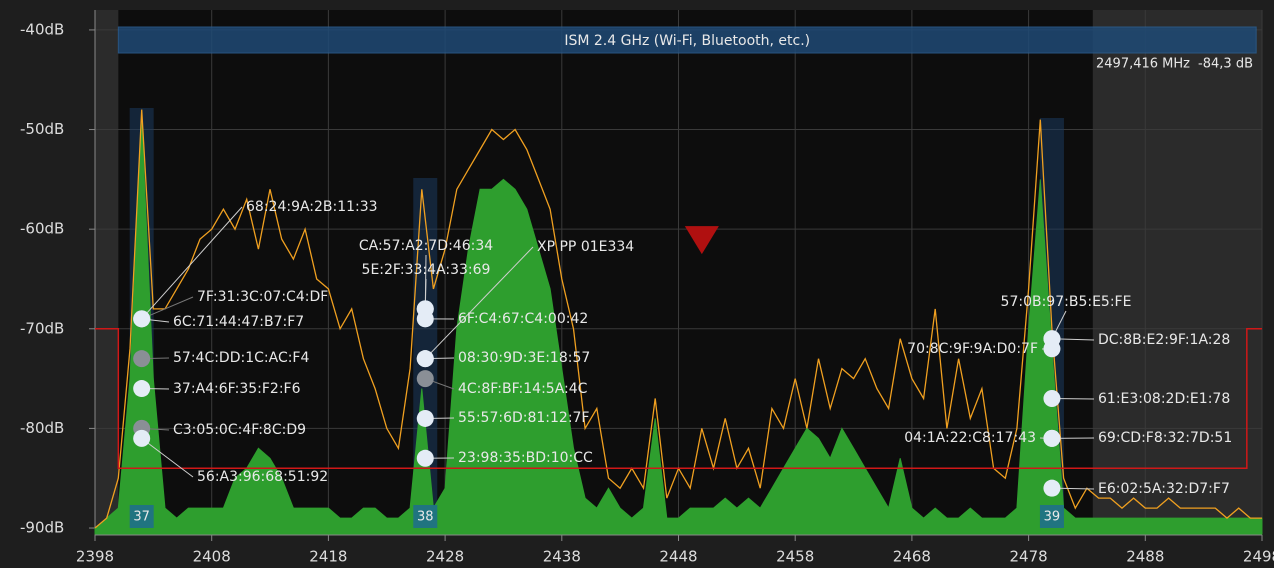  Describe the element at coordinates (1066, 302) in the screenshot. I see `device-label: 57:0B:97:B5:E5:FE` at that location.